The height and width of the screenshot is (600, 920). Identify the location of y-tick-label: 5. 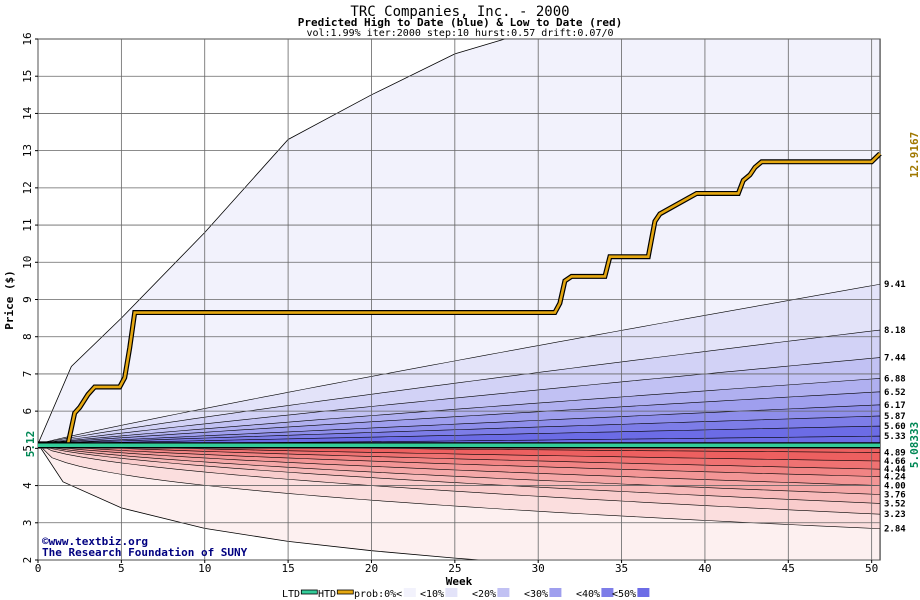
(27, 448).